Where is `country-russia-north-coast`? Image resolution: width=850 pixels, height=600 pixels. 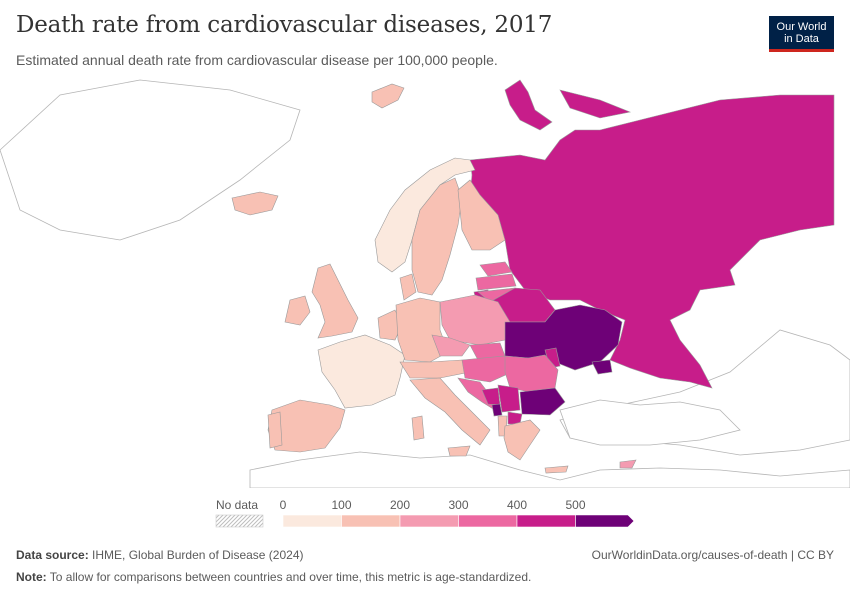 country-russia-north-coast is located at coordinates (595, 104).